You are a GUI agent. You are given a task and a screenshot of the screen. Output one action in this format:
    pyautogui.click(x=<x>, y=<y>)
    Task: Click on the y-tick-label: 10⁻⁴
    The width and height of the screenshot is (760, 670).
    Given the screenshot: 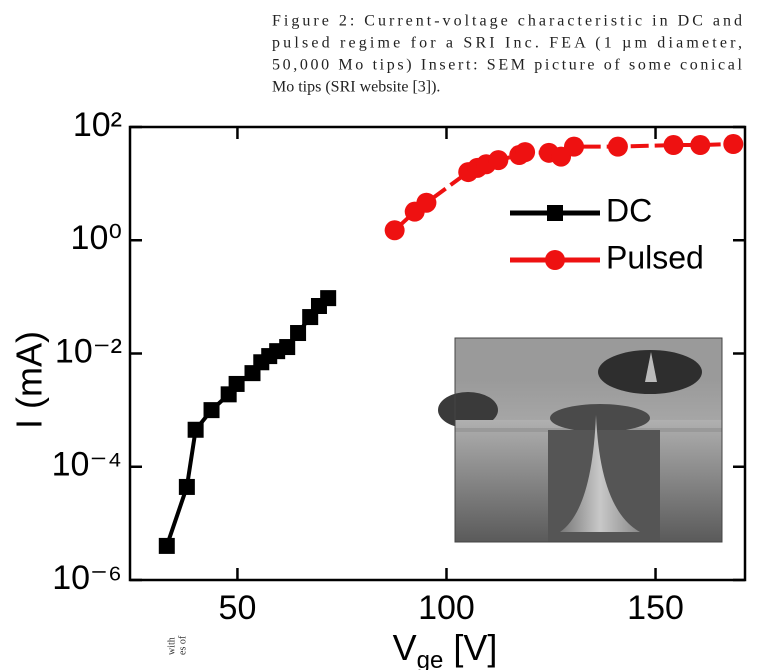 What is the action you would take?
    pyautogui.click(x=87, y=465)
    